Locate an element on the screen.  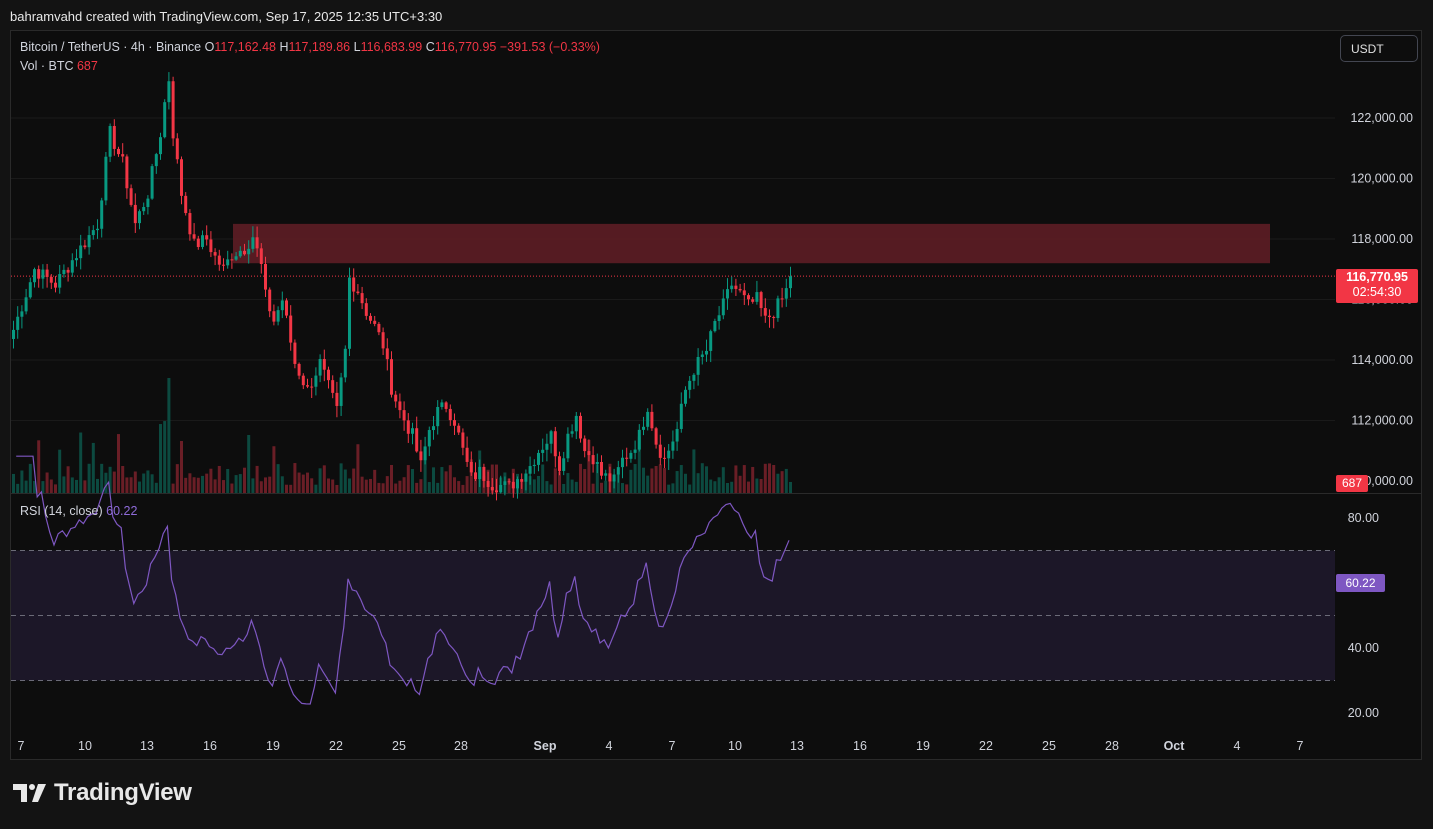
high-label: H is located at coordinates (284, 47).